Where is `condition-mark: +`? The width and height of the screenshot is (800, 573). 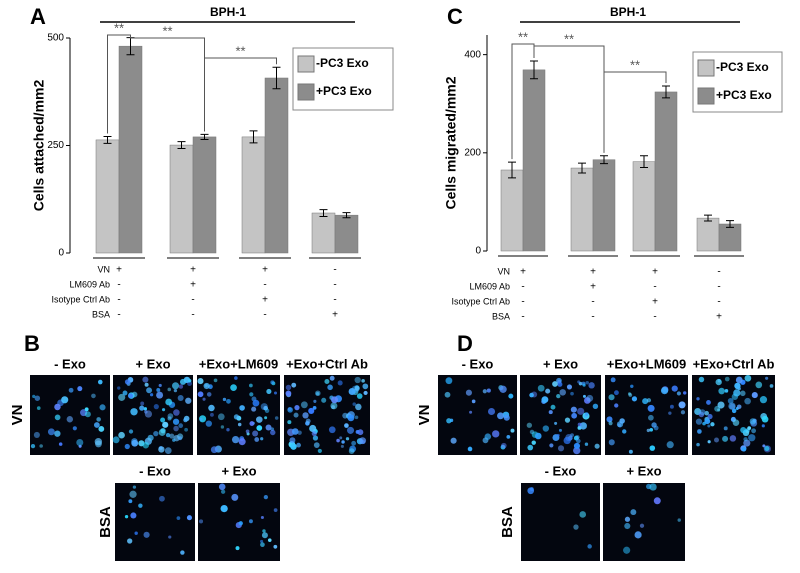 condition-mark: + is located at coordinates (335, 315).